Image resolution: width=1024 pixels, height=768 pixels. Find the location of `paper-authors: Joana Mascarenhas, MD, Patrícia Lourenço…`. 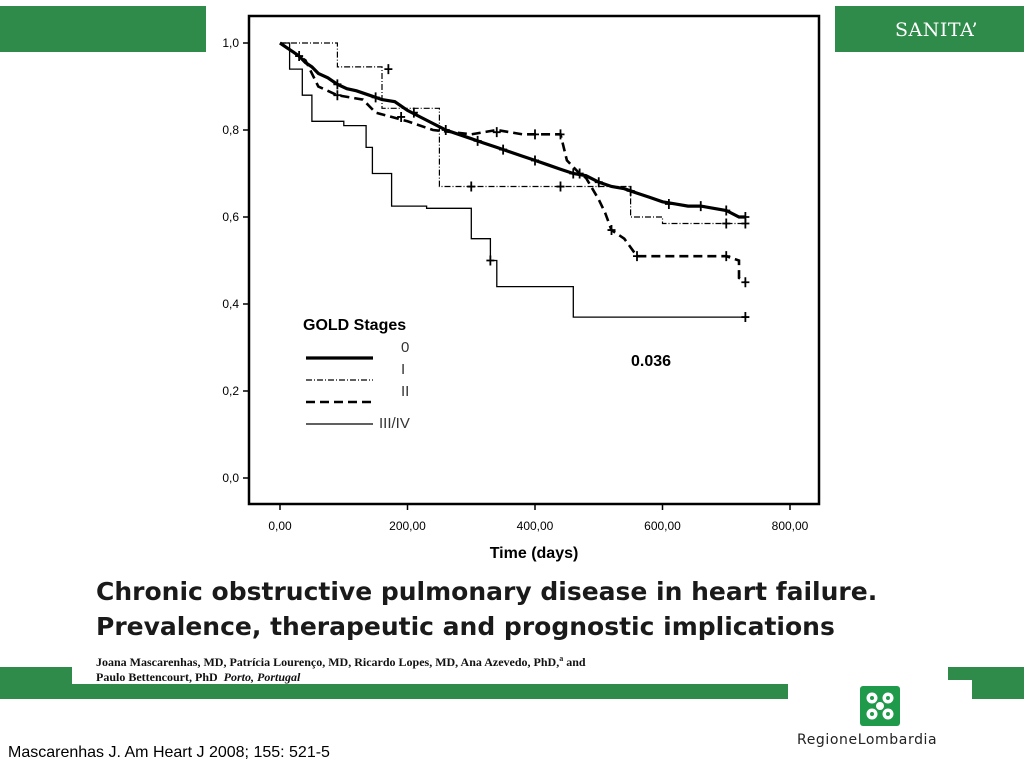

paper-authors: Joana Mascarenhas, MD, Patrícia Lourenço… is located at coordinates (341, 668).